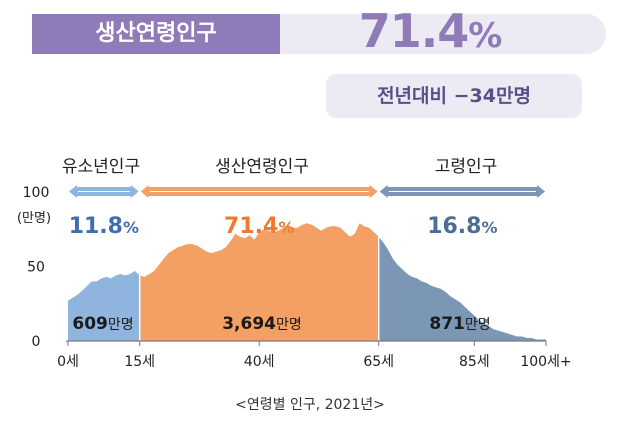  I want to click on group-total-label: 609만명, so click(102, 324).